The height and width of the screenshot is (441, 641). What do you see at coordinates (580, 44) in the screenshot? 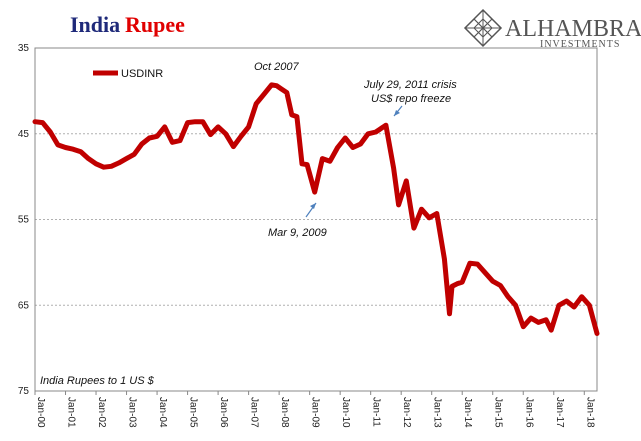
I see `brand-tagline: INVESTMENTS` at bounding box center [580, 44].